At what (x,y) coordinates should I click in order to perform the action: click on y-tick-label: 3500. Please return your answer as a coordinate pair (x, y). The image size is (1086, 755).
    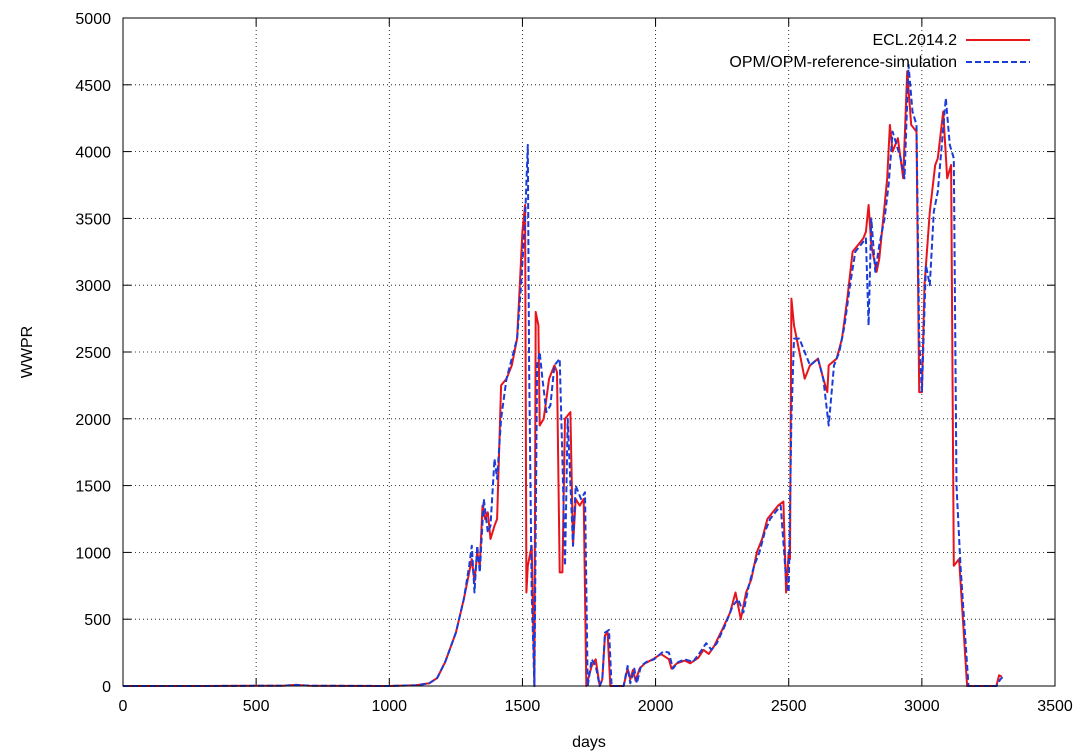
    Looking at the image, I should click on (93, 219).